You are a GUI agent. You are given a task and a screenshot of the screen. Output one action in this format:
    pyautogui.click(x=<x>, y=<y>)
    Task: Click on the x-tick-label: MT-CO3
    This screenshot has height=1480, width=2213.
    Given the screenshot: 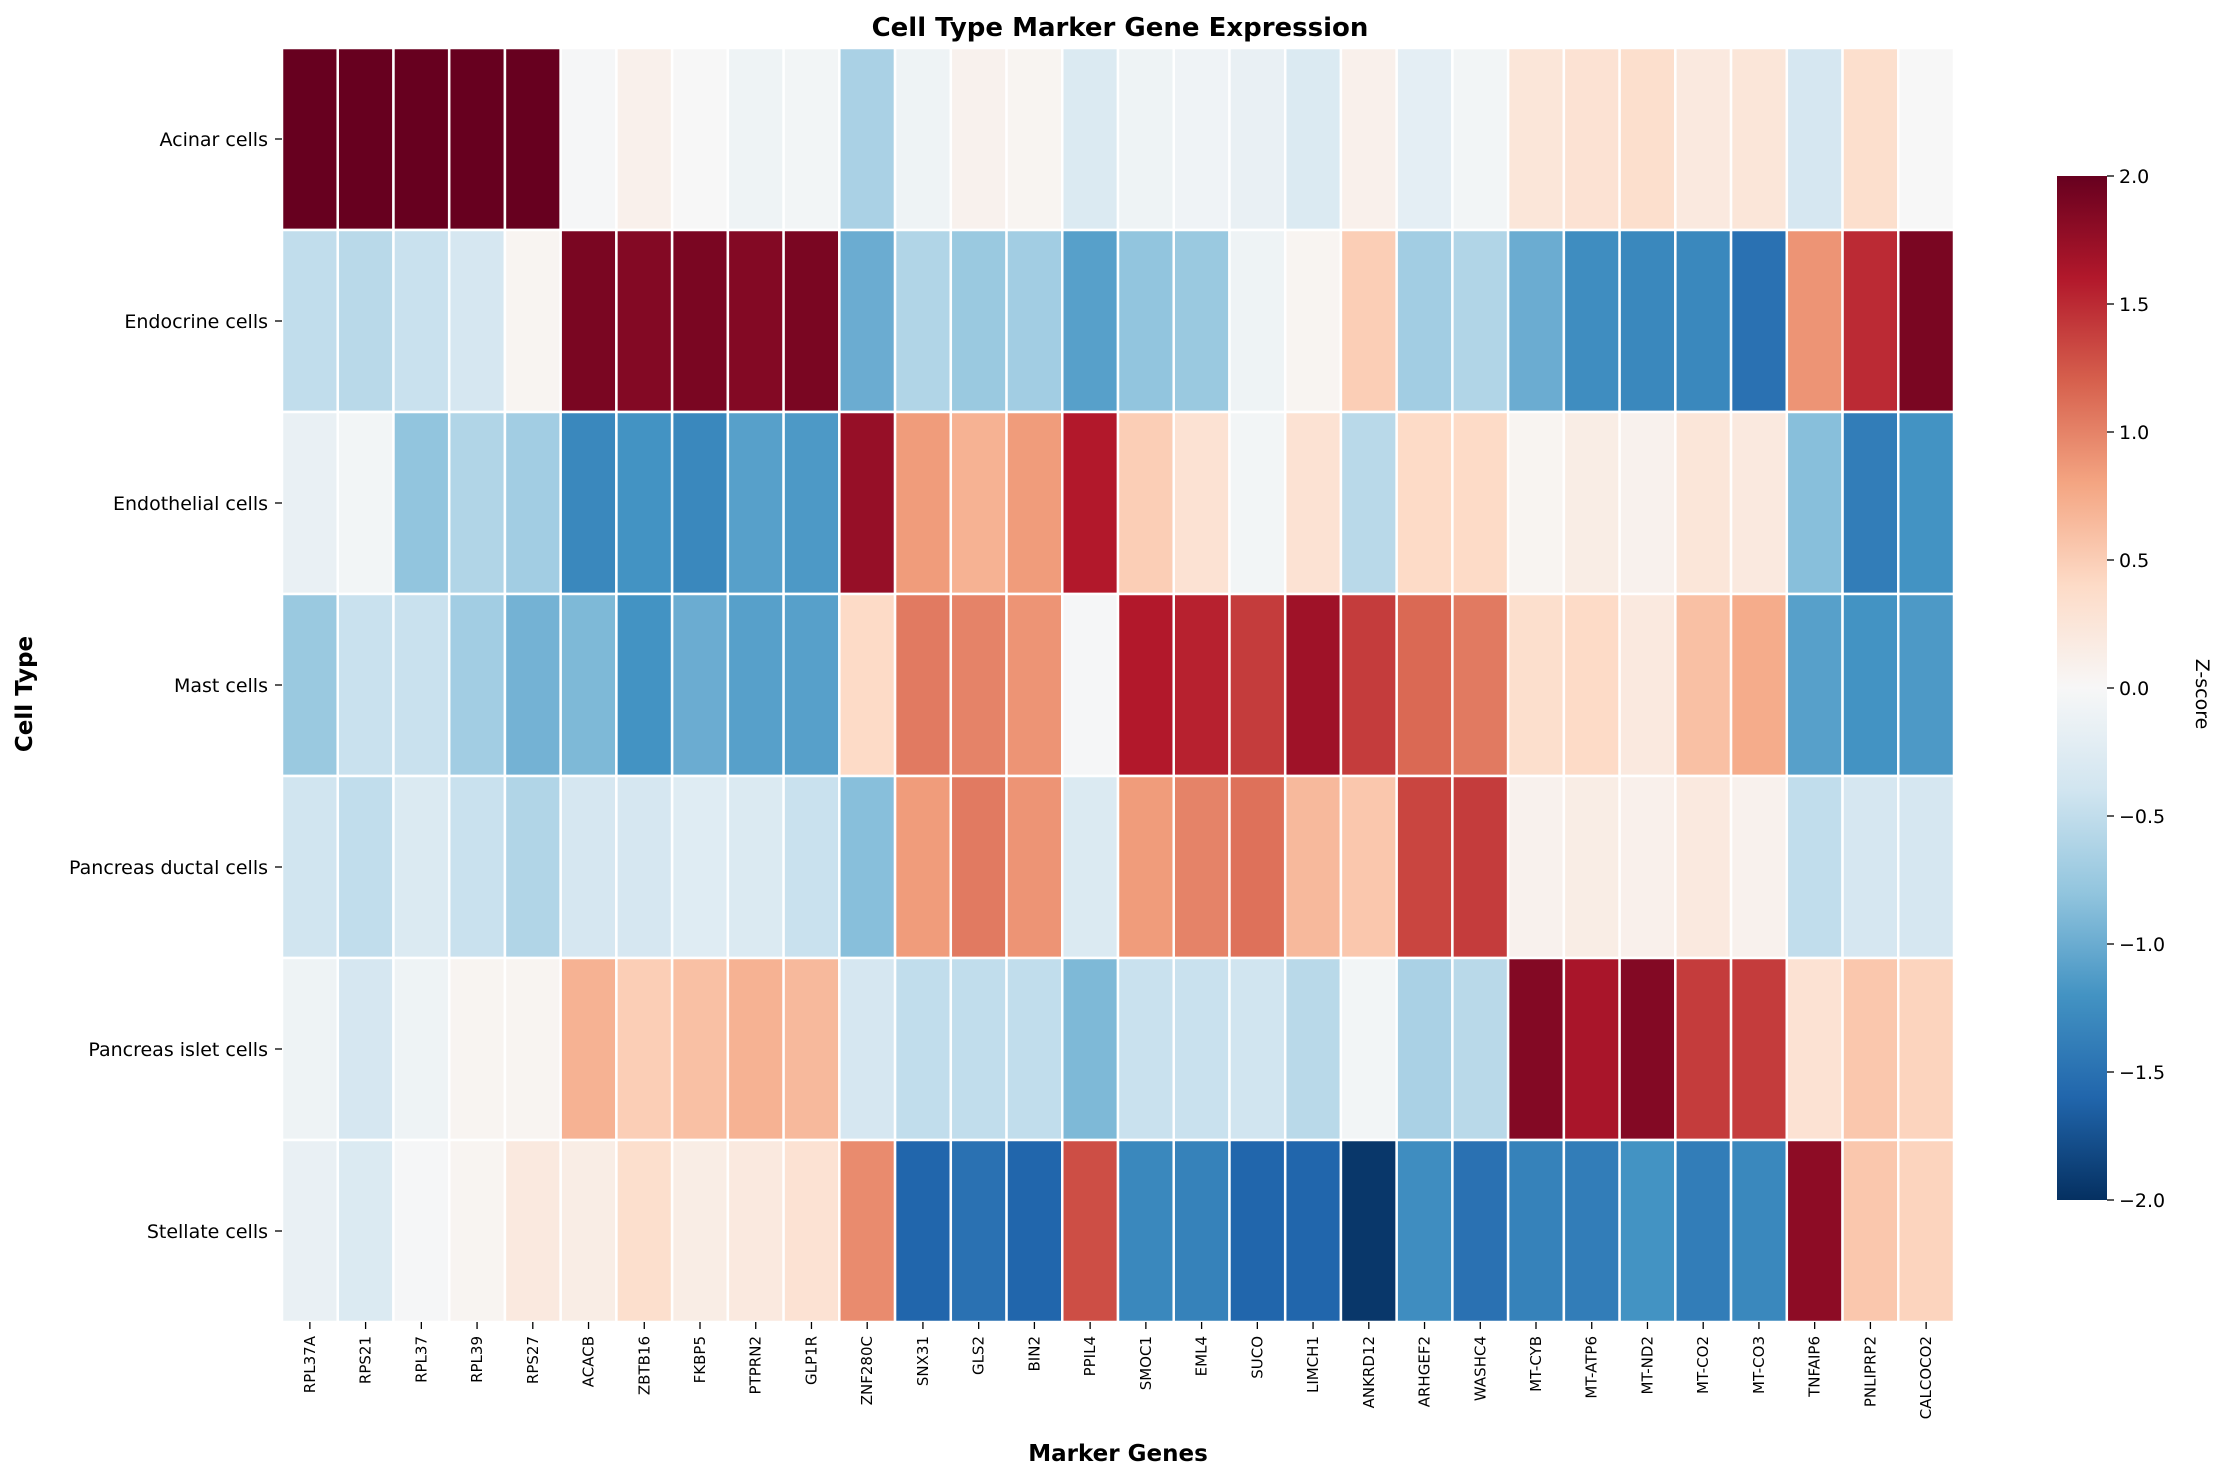 What is the action you would take?
    pyautogui.click(x=1759, y=1365)
    